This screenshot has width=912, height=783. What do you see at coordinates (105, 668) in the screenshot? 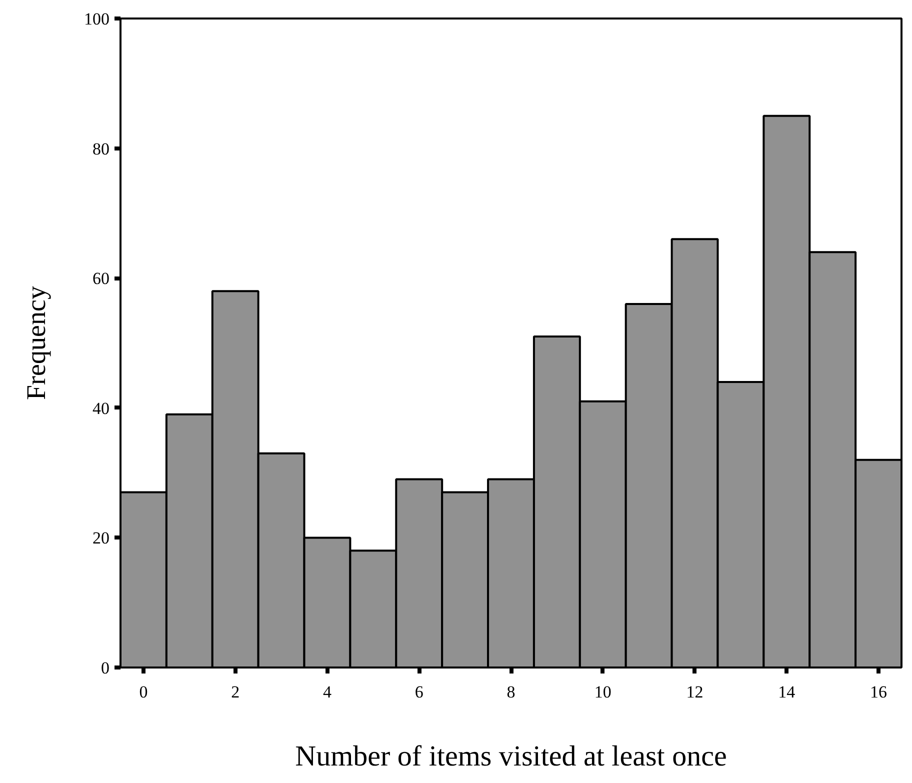
I see `y-tick-label: 0` at bounding box center [105, 668].